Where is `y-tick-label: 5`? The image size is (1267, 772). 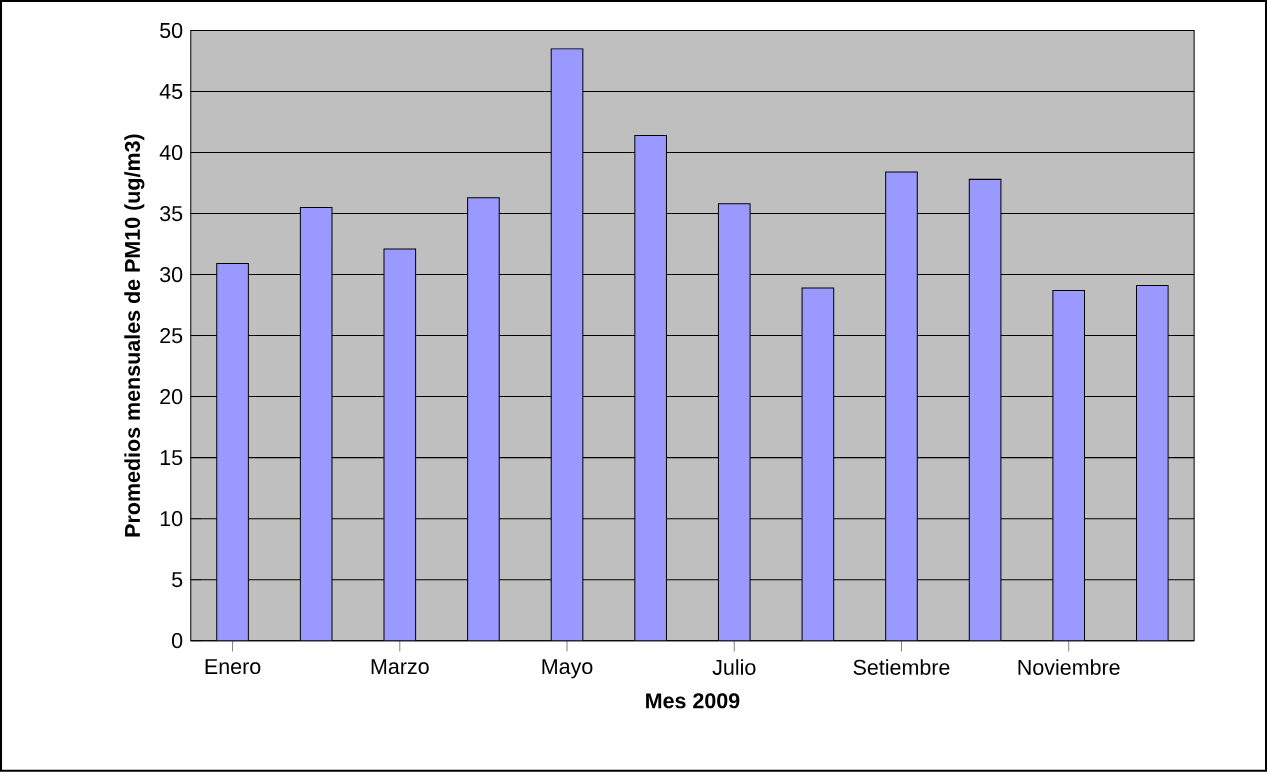 y-tick-label: 5 is located at coordinates (177, 580).